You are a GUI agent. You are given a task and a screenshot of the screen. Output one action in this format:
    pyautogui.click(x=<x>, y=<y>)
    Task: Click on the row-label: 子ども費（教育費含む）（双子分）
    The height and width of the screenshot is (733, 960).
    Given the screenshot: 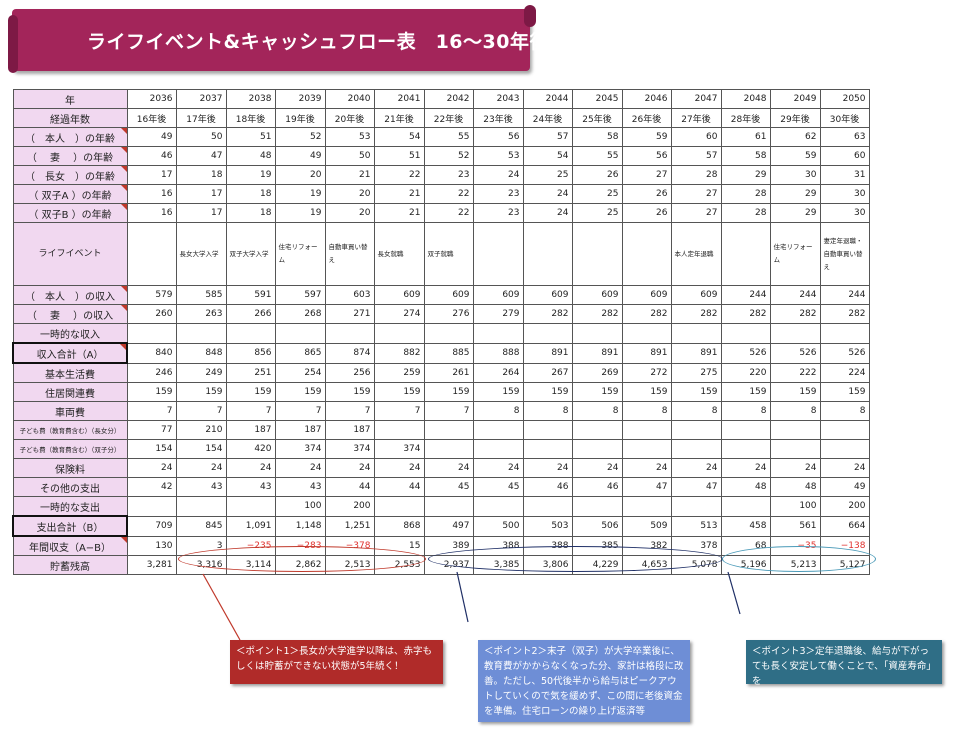 What is the action you would take?
    pyautogui.click(x=70, y=449)
    